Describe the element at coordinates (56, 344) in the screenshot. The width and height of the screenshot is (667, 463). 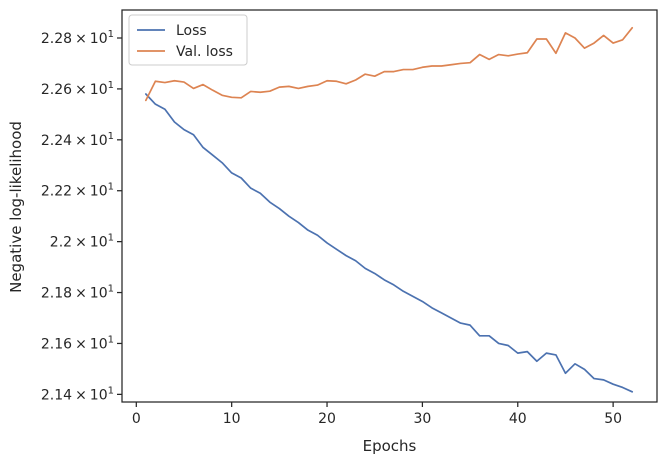
I see `y-tick-mantissa: 2.16` at that location.